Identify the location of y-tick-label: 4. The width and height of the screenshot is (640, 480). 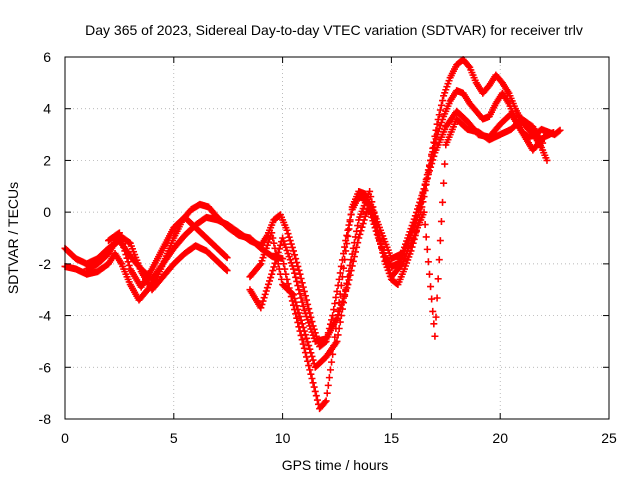
(47, 109).